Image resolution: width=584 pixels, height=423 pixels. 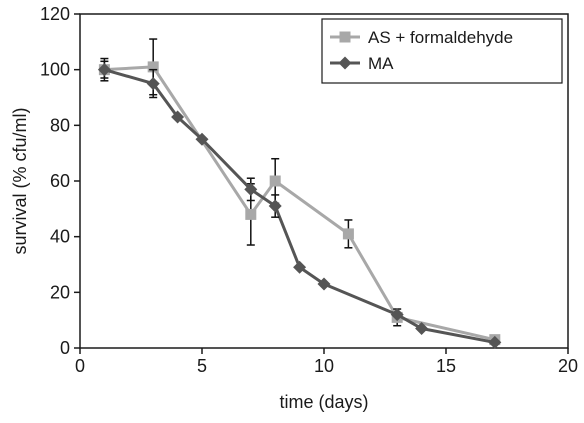 I want to click on y-tick-label: 80, so click(x=60, y=125).